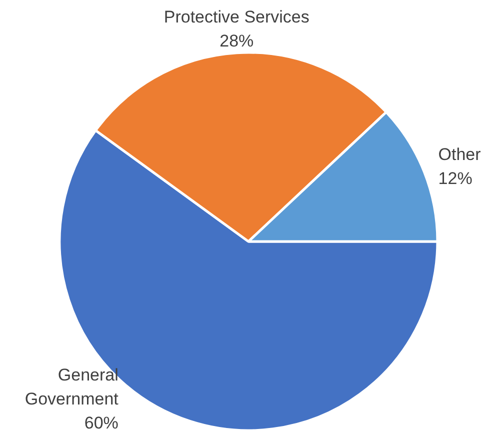  Describe the element at coordinates (455, 178) in the screenshot. I see `data-label: 12%` at that location.